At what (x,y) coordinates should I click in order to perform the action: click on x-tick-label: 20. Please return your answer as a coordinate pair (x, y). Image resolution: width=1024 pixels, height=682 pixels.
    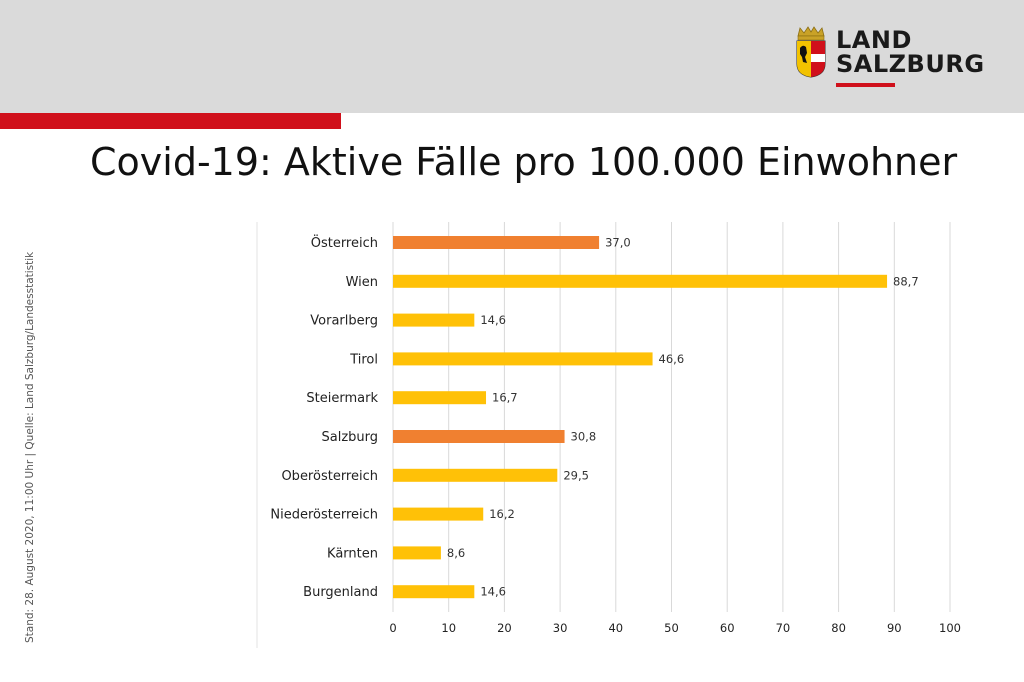
    Looking at the image, I should click on (504, 628).